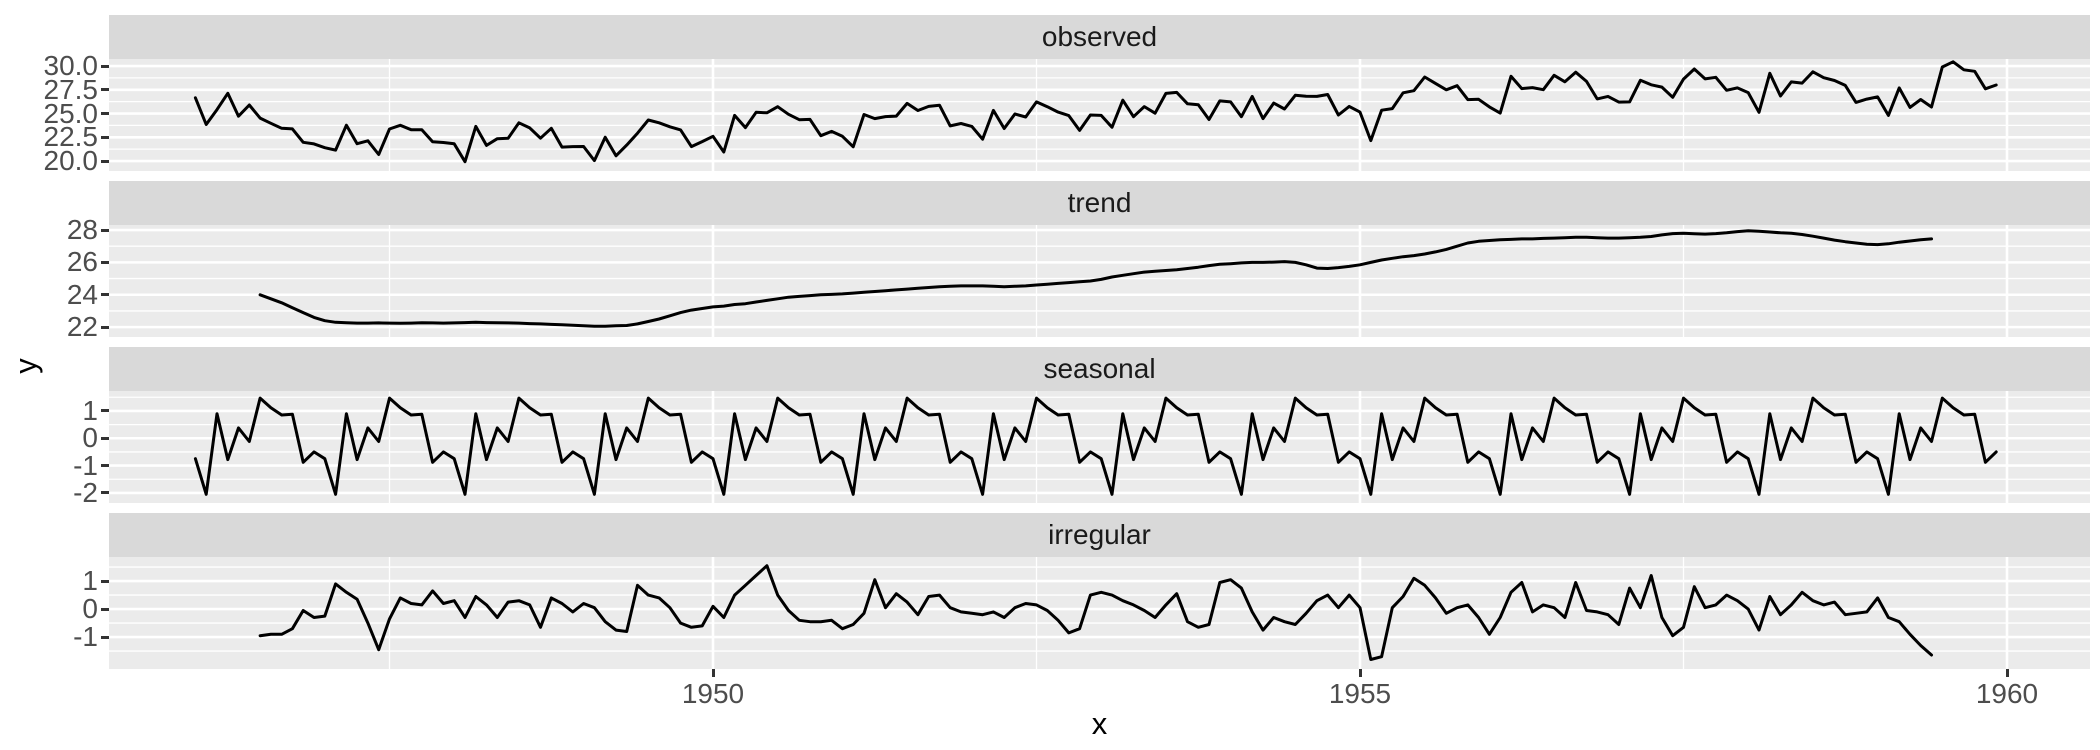  Describe the element at coordinates (71, 113) in the screenshot. I see `y-tick-label-observed-25.0: 25.0` at that location.